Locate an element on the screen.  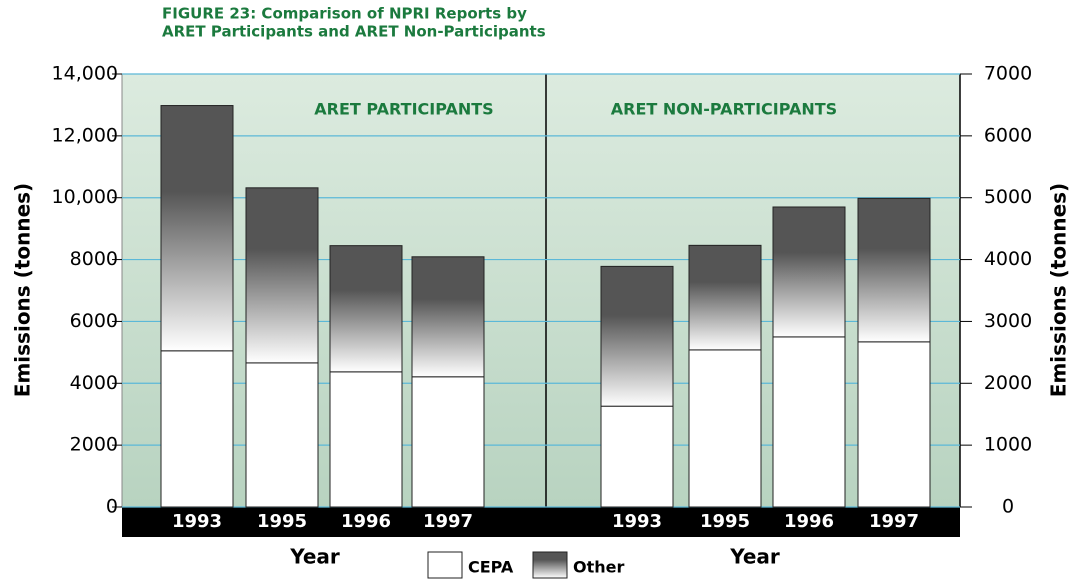
y-tick-label: 4000 is located at coordinates (94, 383).